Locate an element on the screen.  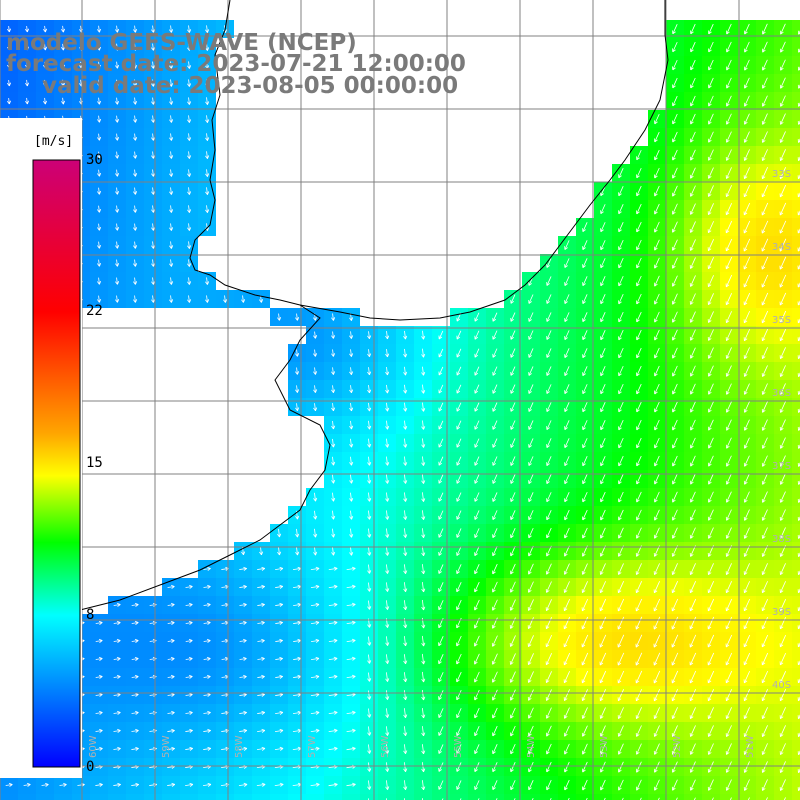
colorbar-unit: [m/s] is located at coordinates (54, 141).